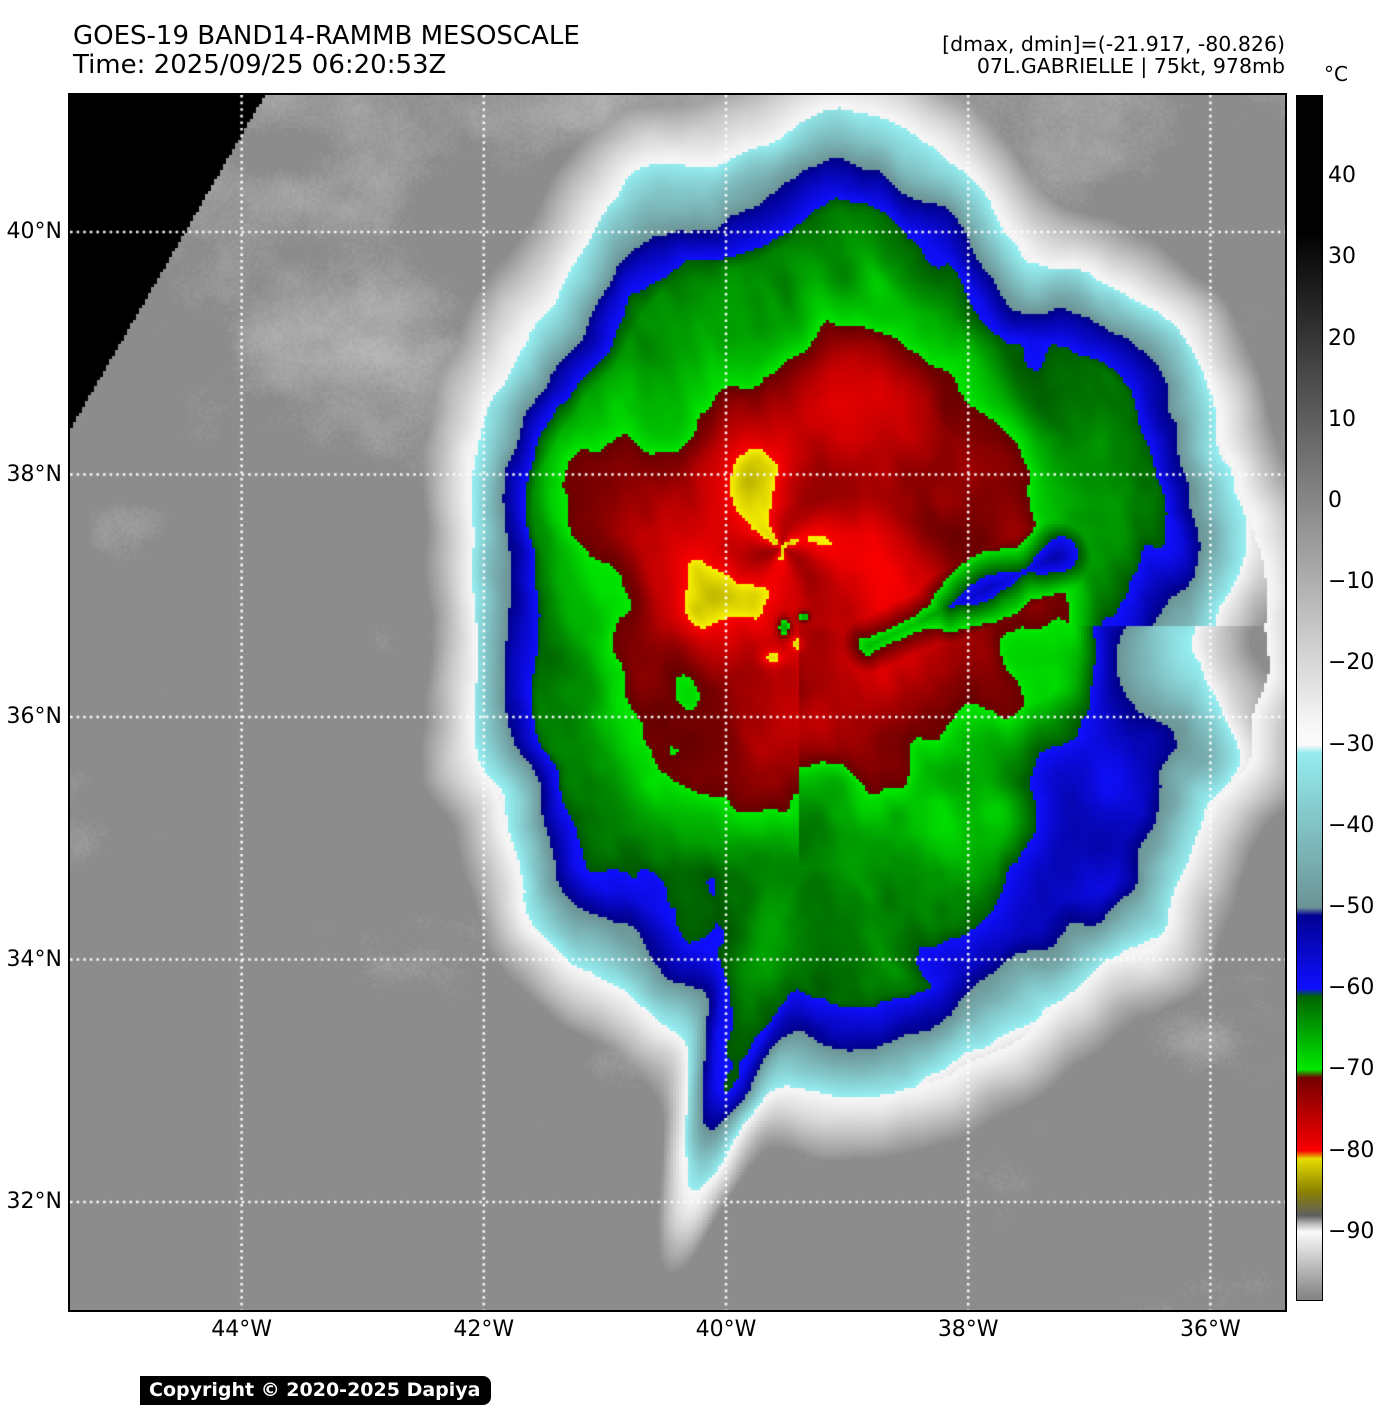 The height and width of the screenshot is (1405, 1389). What do you see at coordinates (1351, 1069) in the screenshot?
I see `colorbar-tick-label: −70` at bounding box center [1351, 1069].